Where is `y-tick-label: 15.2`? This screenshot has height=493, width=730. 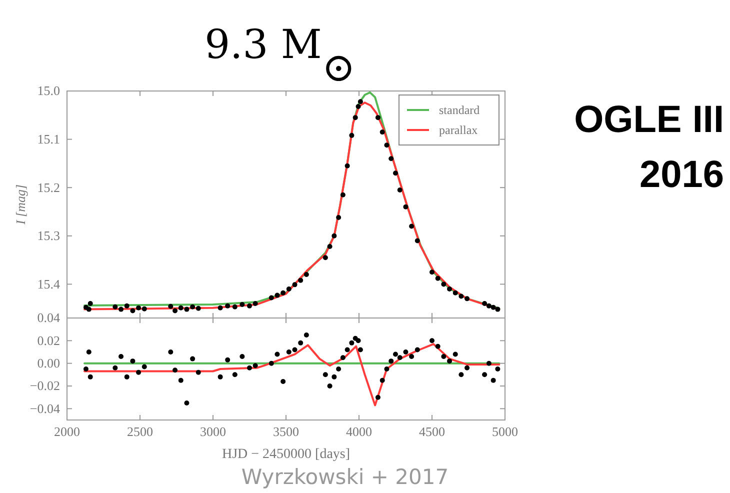 y-tick-label: 15.2 is located at coordinates (48, 187).